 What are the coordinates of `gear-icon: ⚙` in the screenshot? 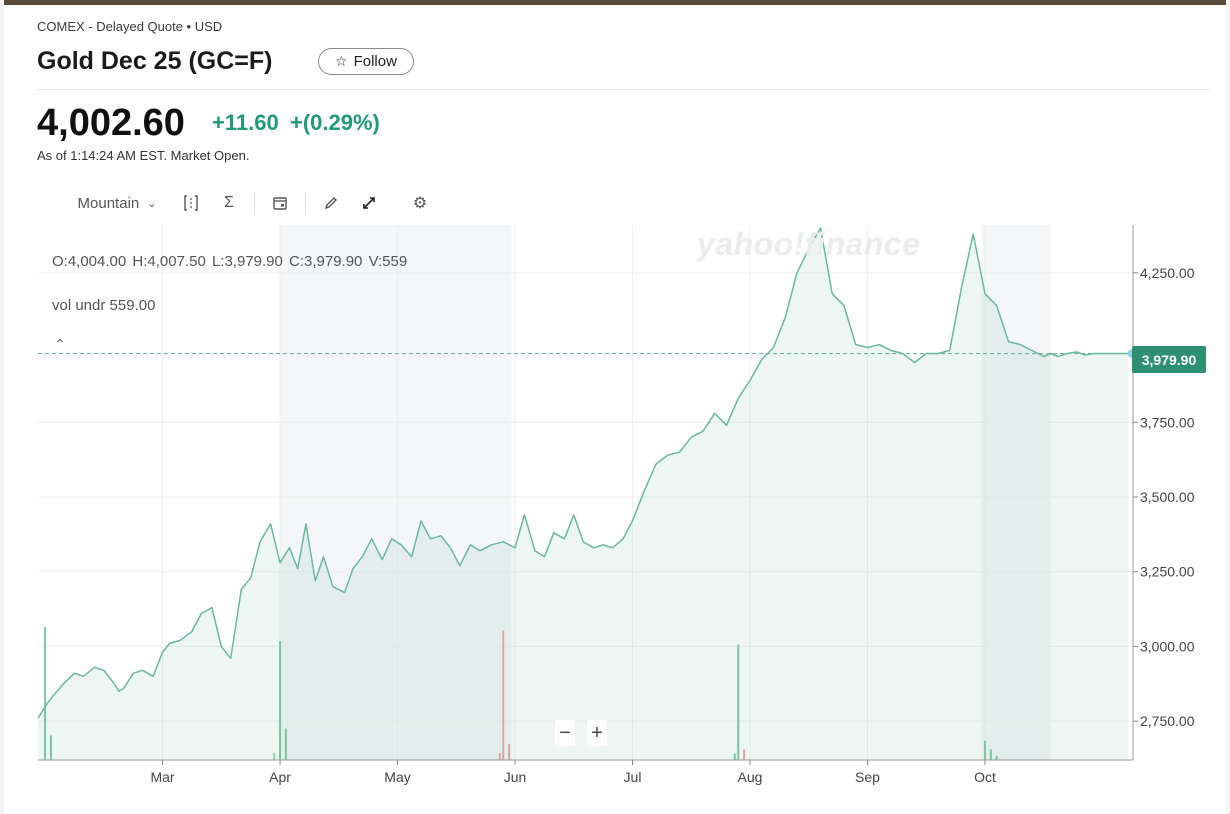 It's located at (420, 203).